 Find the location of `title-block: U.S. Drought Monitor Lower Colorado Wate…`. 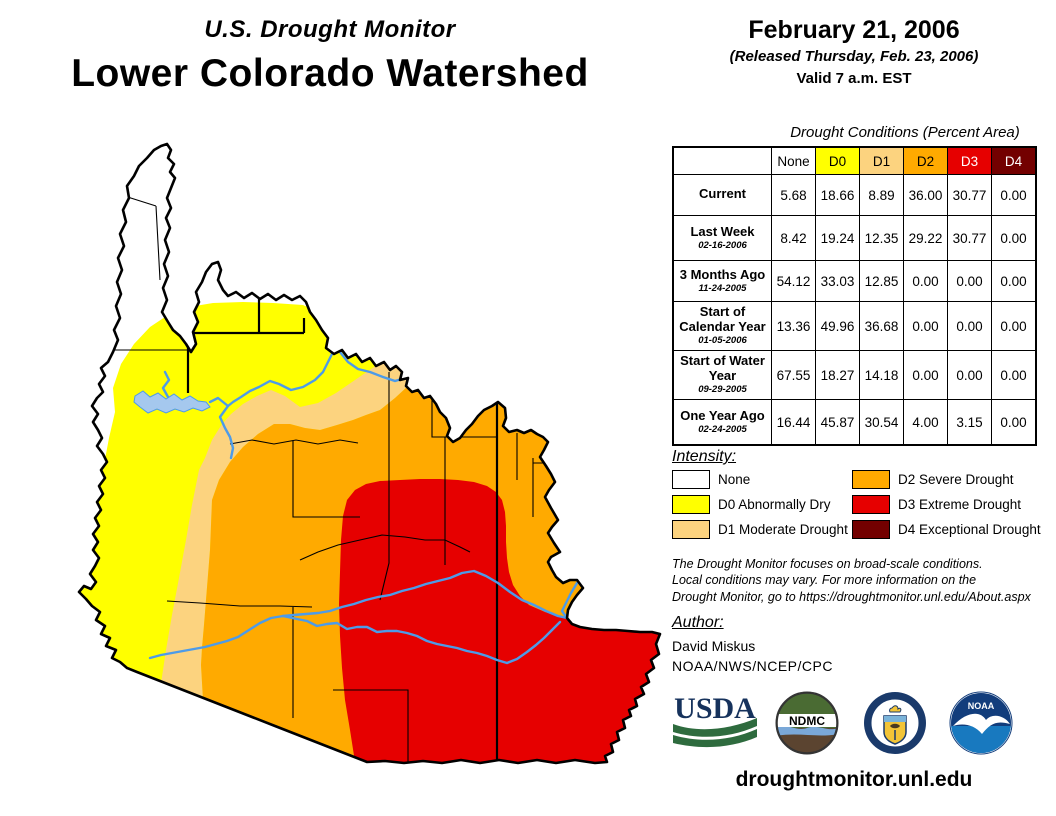

title-block: U.S. Drought Monitor Lower Colorado Wate… is located at coordinates (330, 56).